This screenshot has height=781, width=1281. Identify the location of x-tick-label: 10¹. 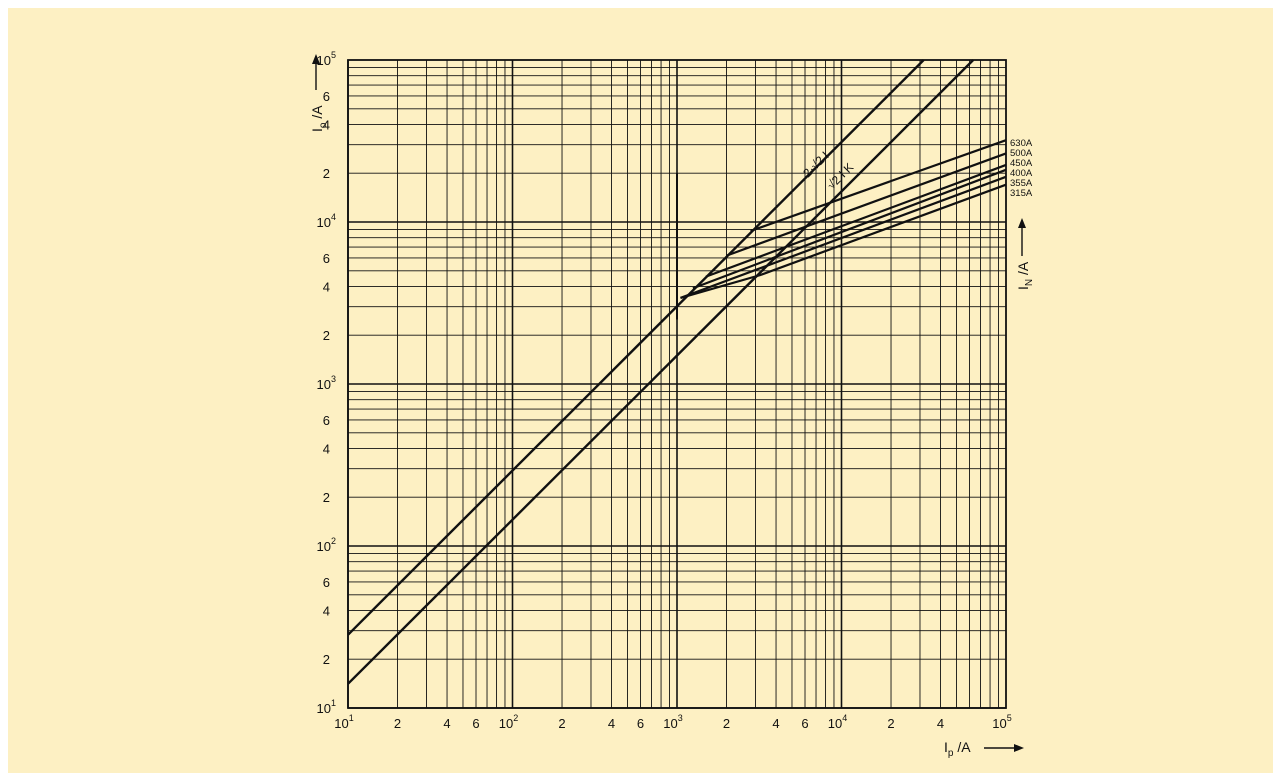
(343, 722).